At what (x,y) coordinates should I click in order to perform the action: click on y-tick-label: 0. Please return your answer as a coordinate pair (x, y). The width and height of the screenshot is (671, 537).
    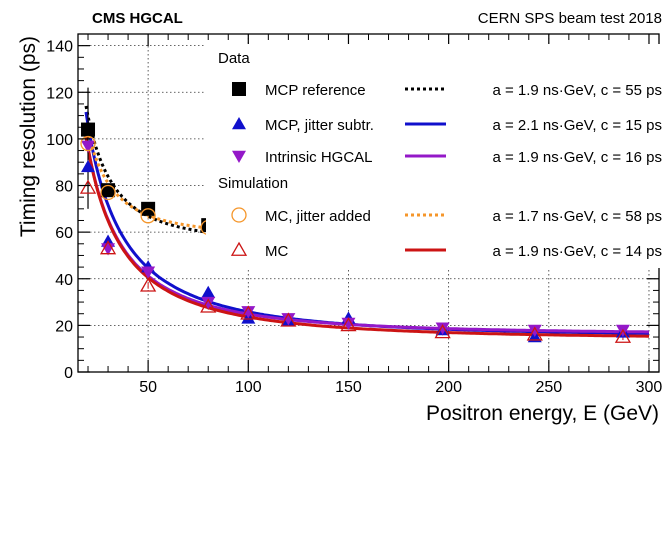
    Looking at the image, I should click on (68, 373).